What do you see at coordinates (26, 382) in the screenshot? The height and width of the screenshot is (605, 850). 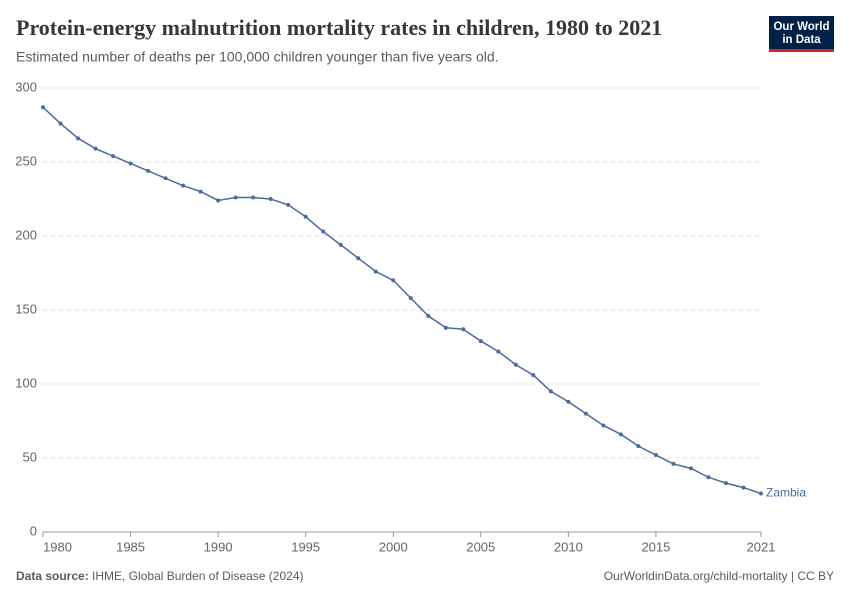 I see `y-tick-label: 100` at bounding box center [26, 382].